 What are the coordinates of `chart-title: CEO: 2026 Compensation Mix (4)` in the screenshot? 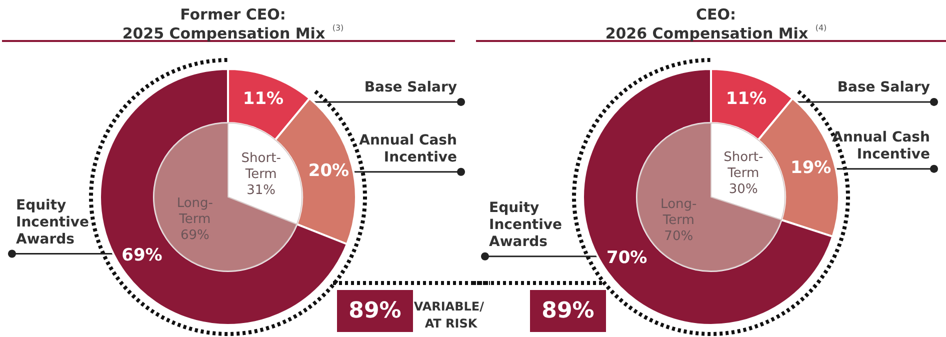 It's located at (716, 24).